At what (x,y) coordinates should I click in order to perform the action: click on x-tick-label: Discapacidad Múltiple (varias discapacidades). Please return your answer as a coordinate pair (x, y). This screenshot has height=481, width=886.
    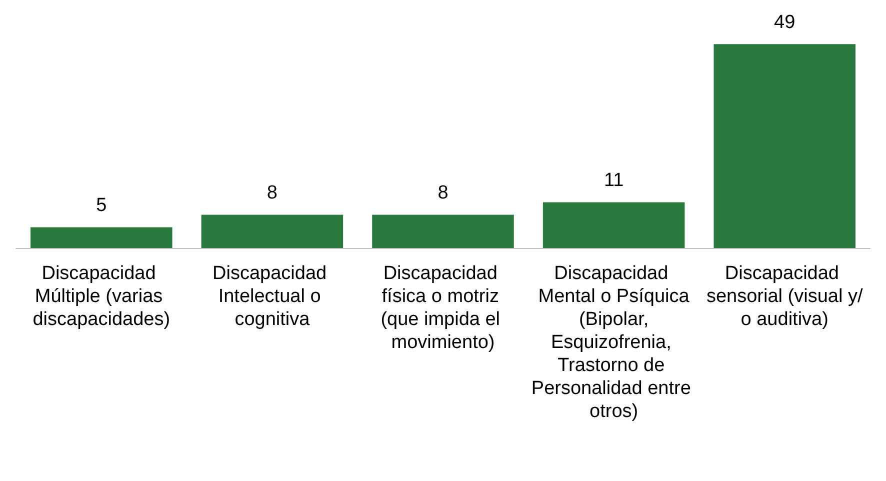
    Looking at the image, I should click on (101, 296).